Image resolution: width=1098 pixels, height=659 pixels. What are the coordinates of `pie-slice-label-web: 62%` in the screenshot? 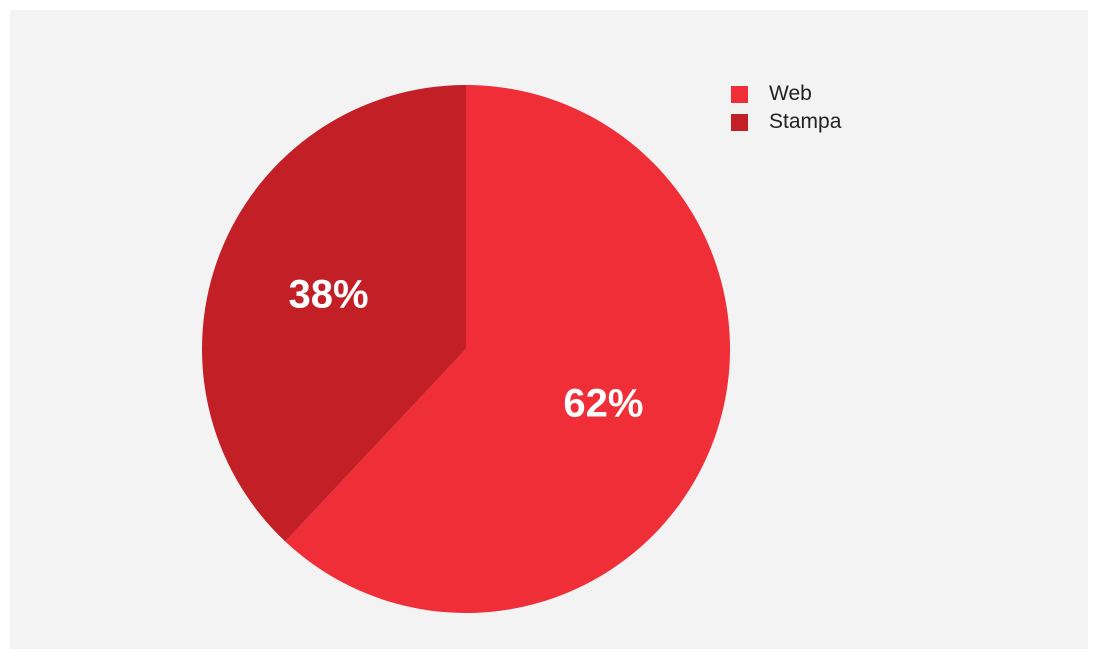 It's located at (603, 403).